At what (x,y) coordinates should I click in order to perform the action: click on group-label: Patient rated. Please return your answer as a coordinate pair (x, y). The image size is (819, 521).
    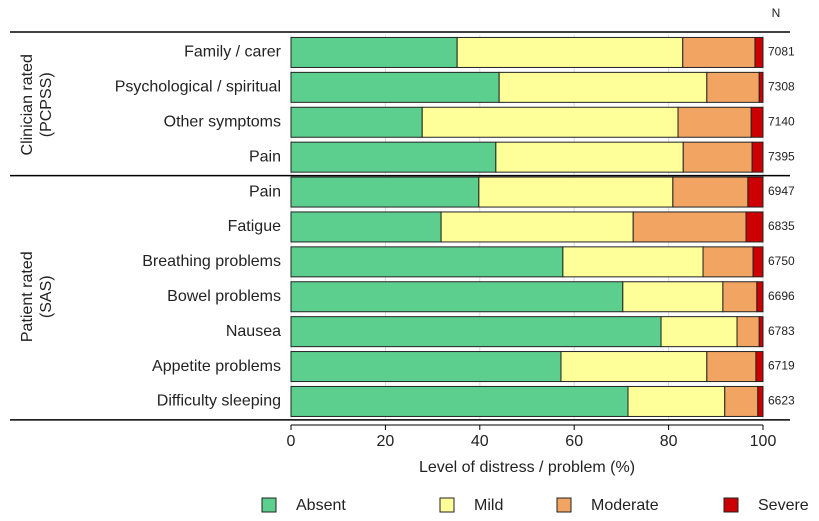
    Looking at the image, I should click on (27, 296).